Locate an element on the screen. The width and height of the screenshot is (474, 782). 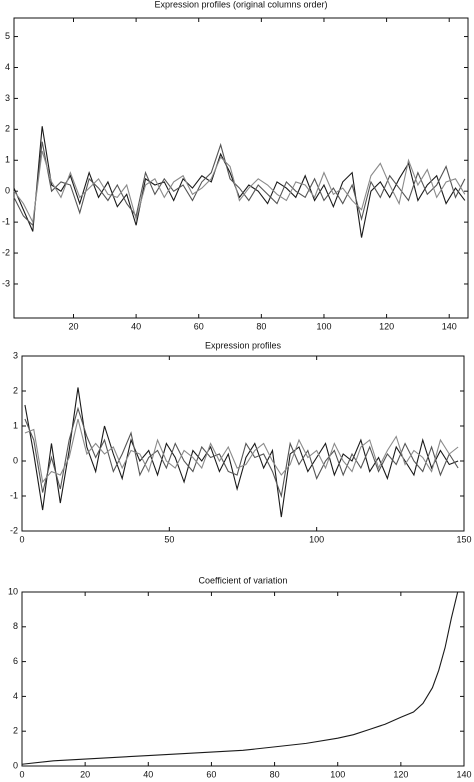
x-tick-label: 150 is located at coordinates (463, 539).